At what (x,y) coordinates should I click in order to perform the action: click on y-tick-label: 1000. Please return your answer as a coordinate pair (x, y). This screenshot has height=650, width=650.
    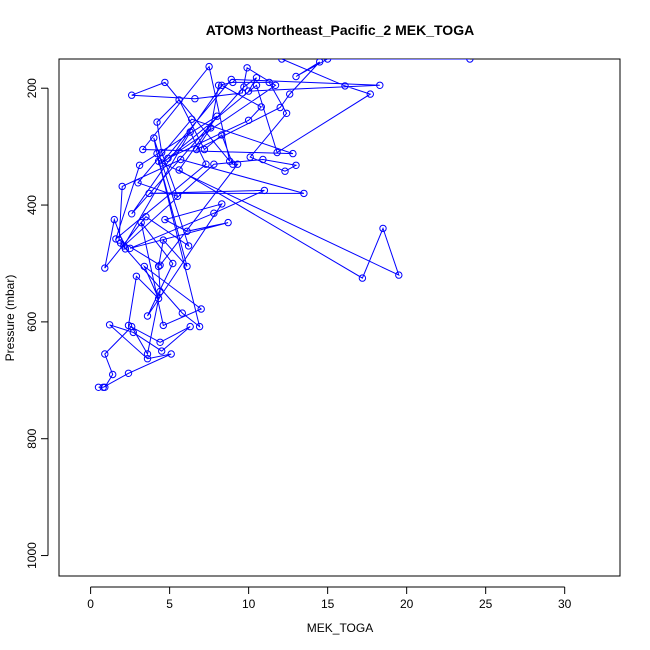
    Looking at the image, I should click on (32, 555).